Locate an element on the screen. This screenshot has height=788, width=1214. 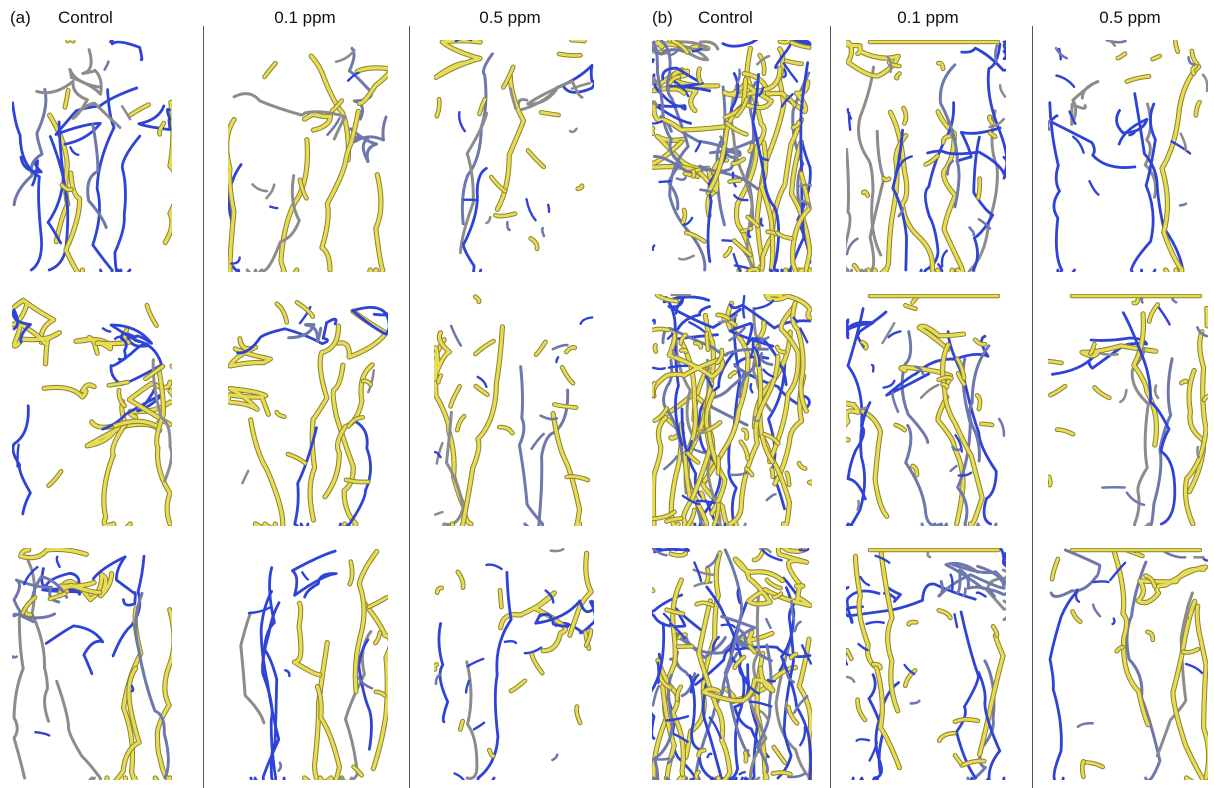
scan-b-01ppm-row3 is located at coordinates (926, 664).